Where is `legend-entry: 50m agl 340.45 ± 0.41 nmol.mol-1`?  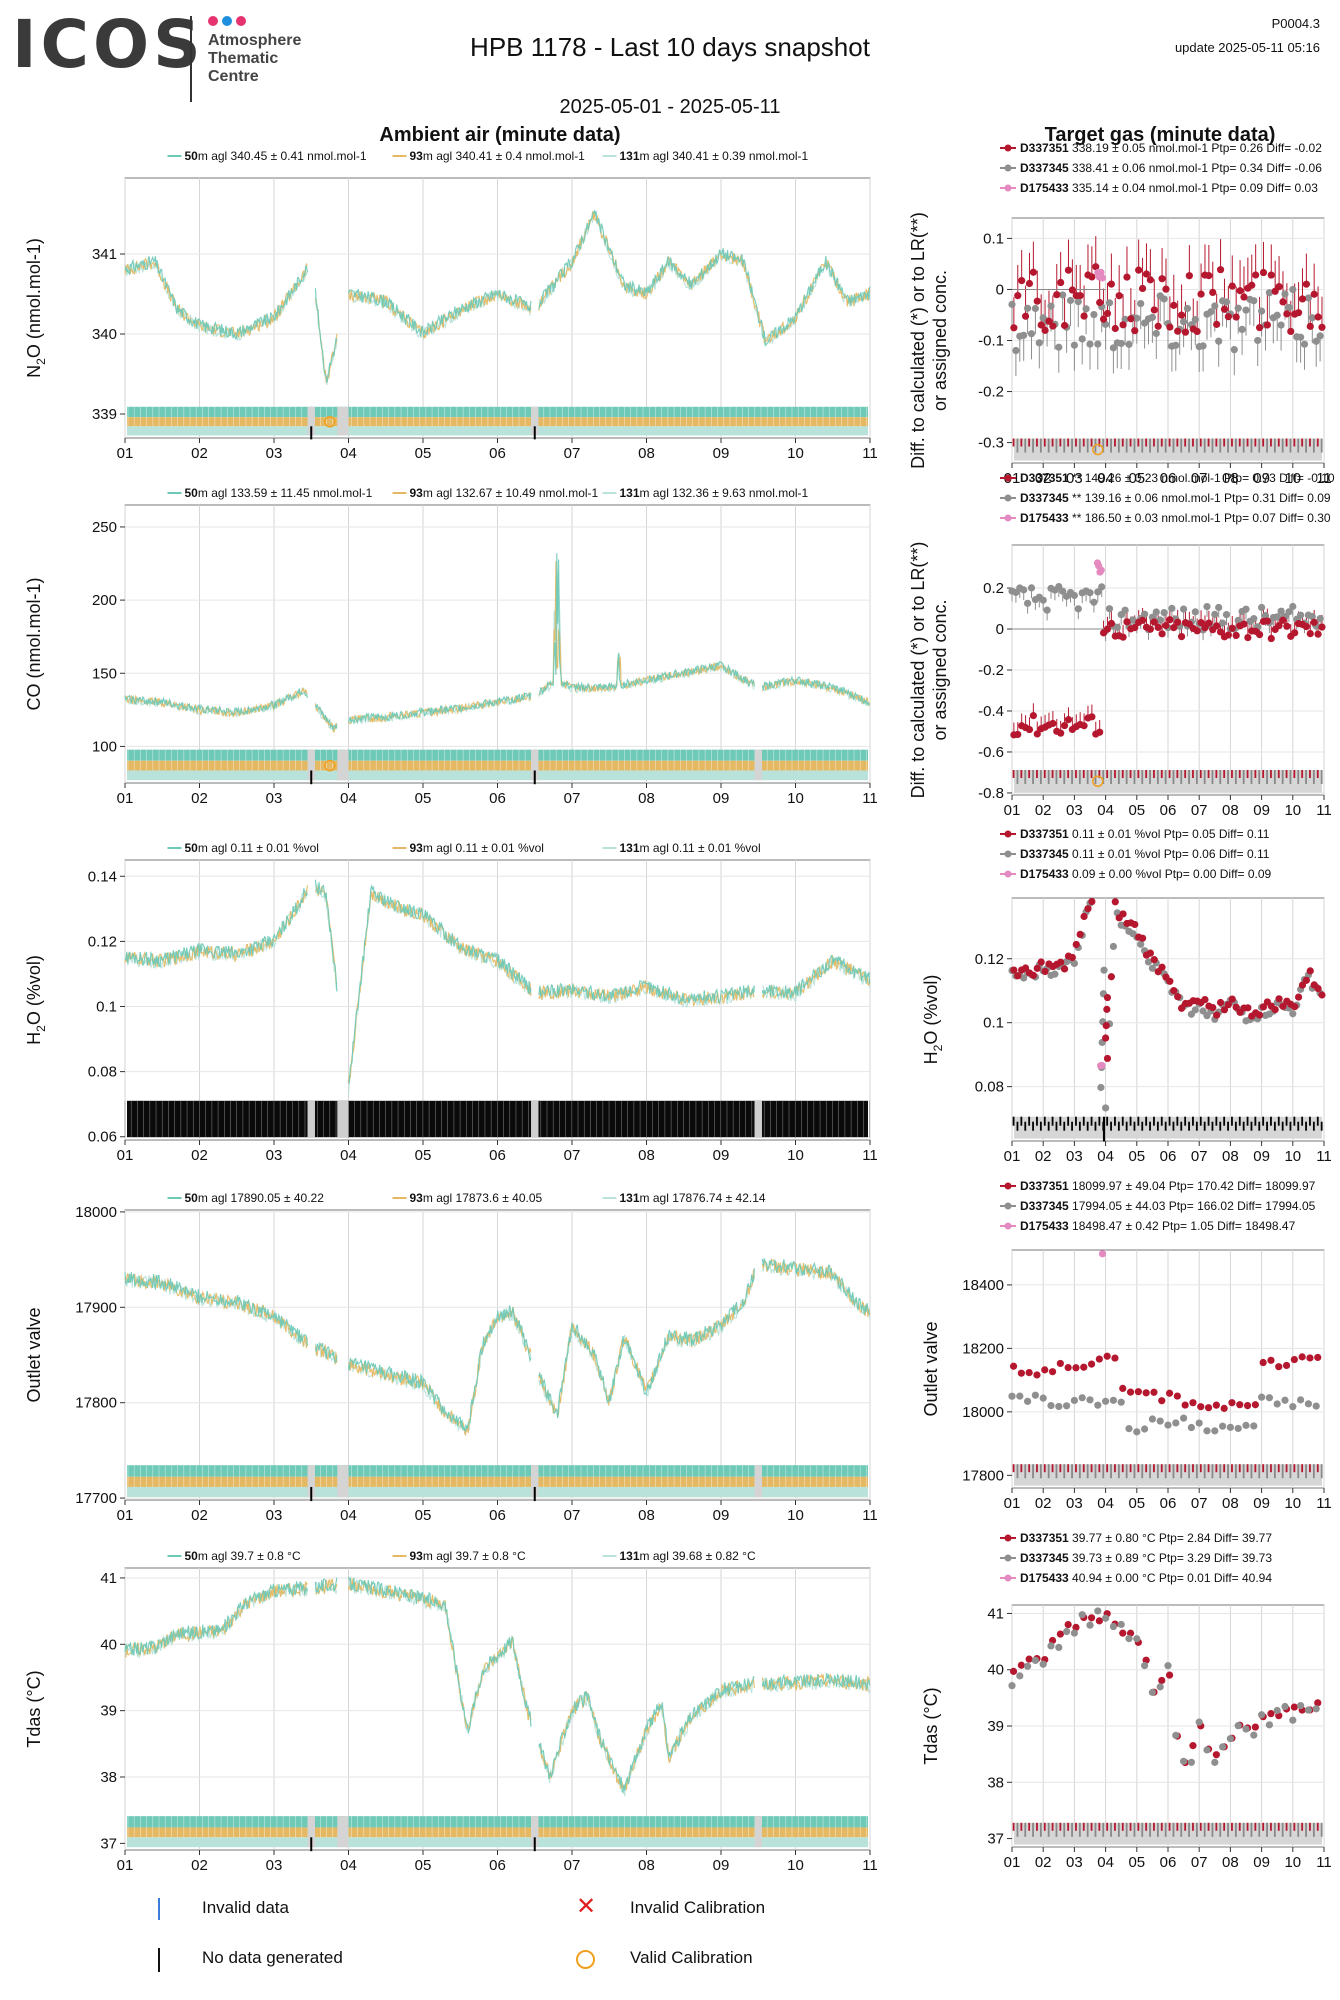 legend-entry: 50m agl 340.45 ± 0.41 nmol.mol-1 is located at coordinates (276, 156).